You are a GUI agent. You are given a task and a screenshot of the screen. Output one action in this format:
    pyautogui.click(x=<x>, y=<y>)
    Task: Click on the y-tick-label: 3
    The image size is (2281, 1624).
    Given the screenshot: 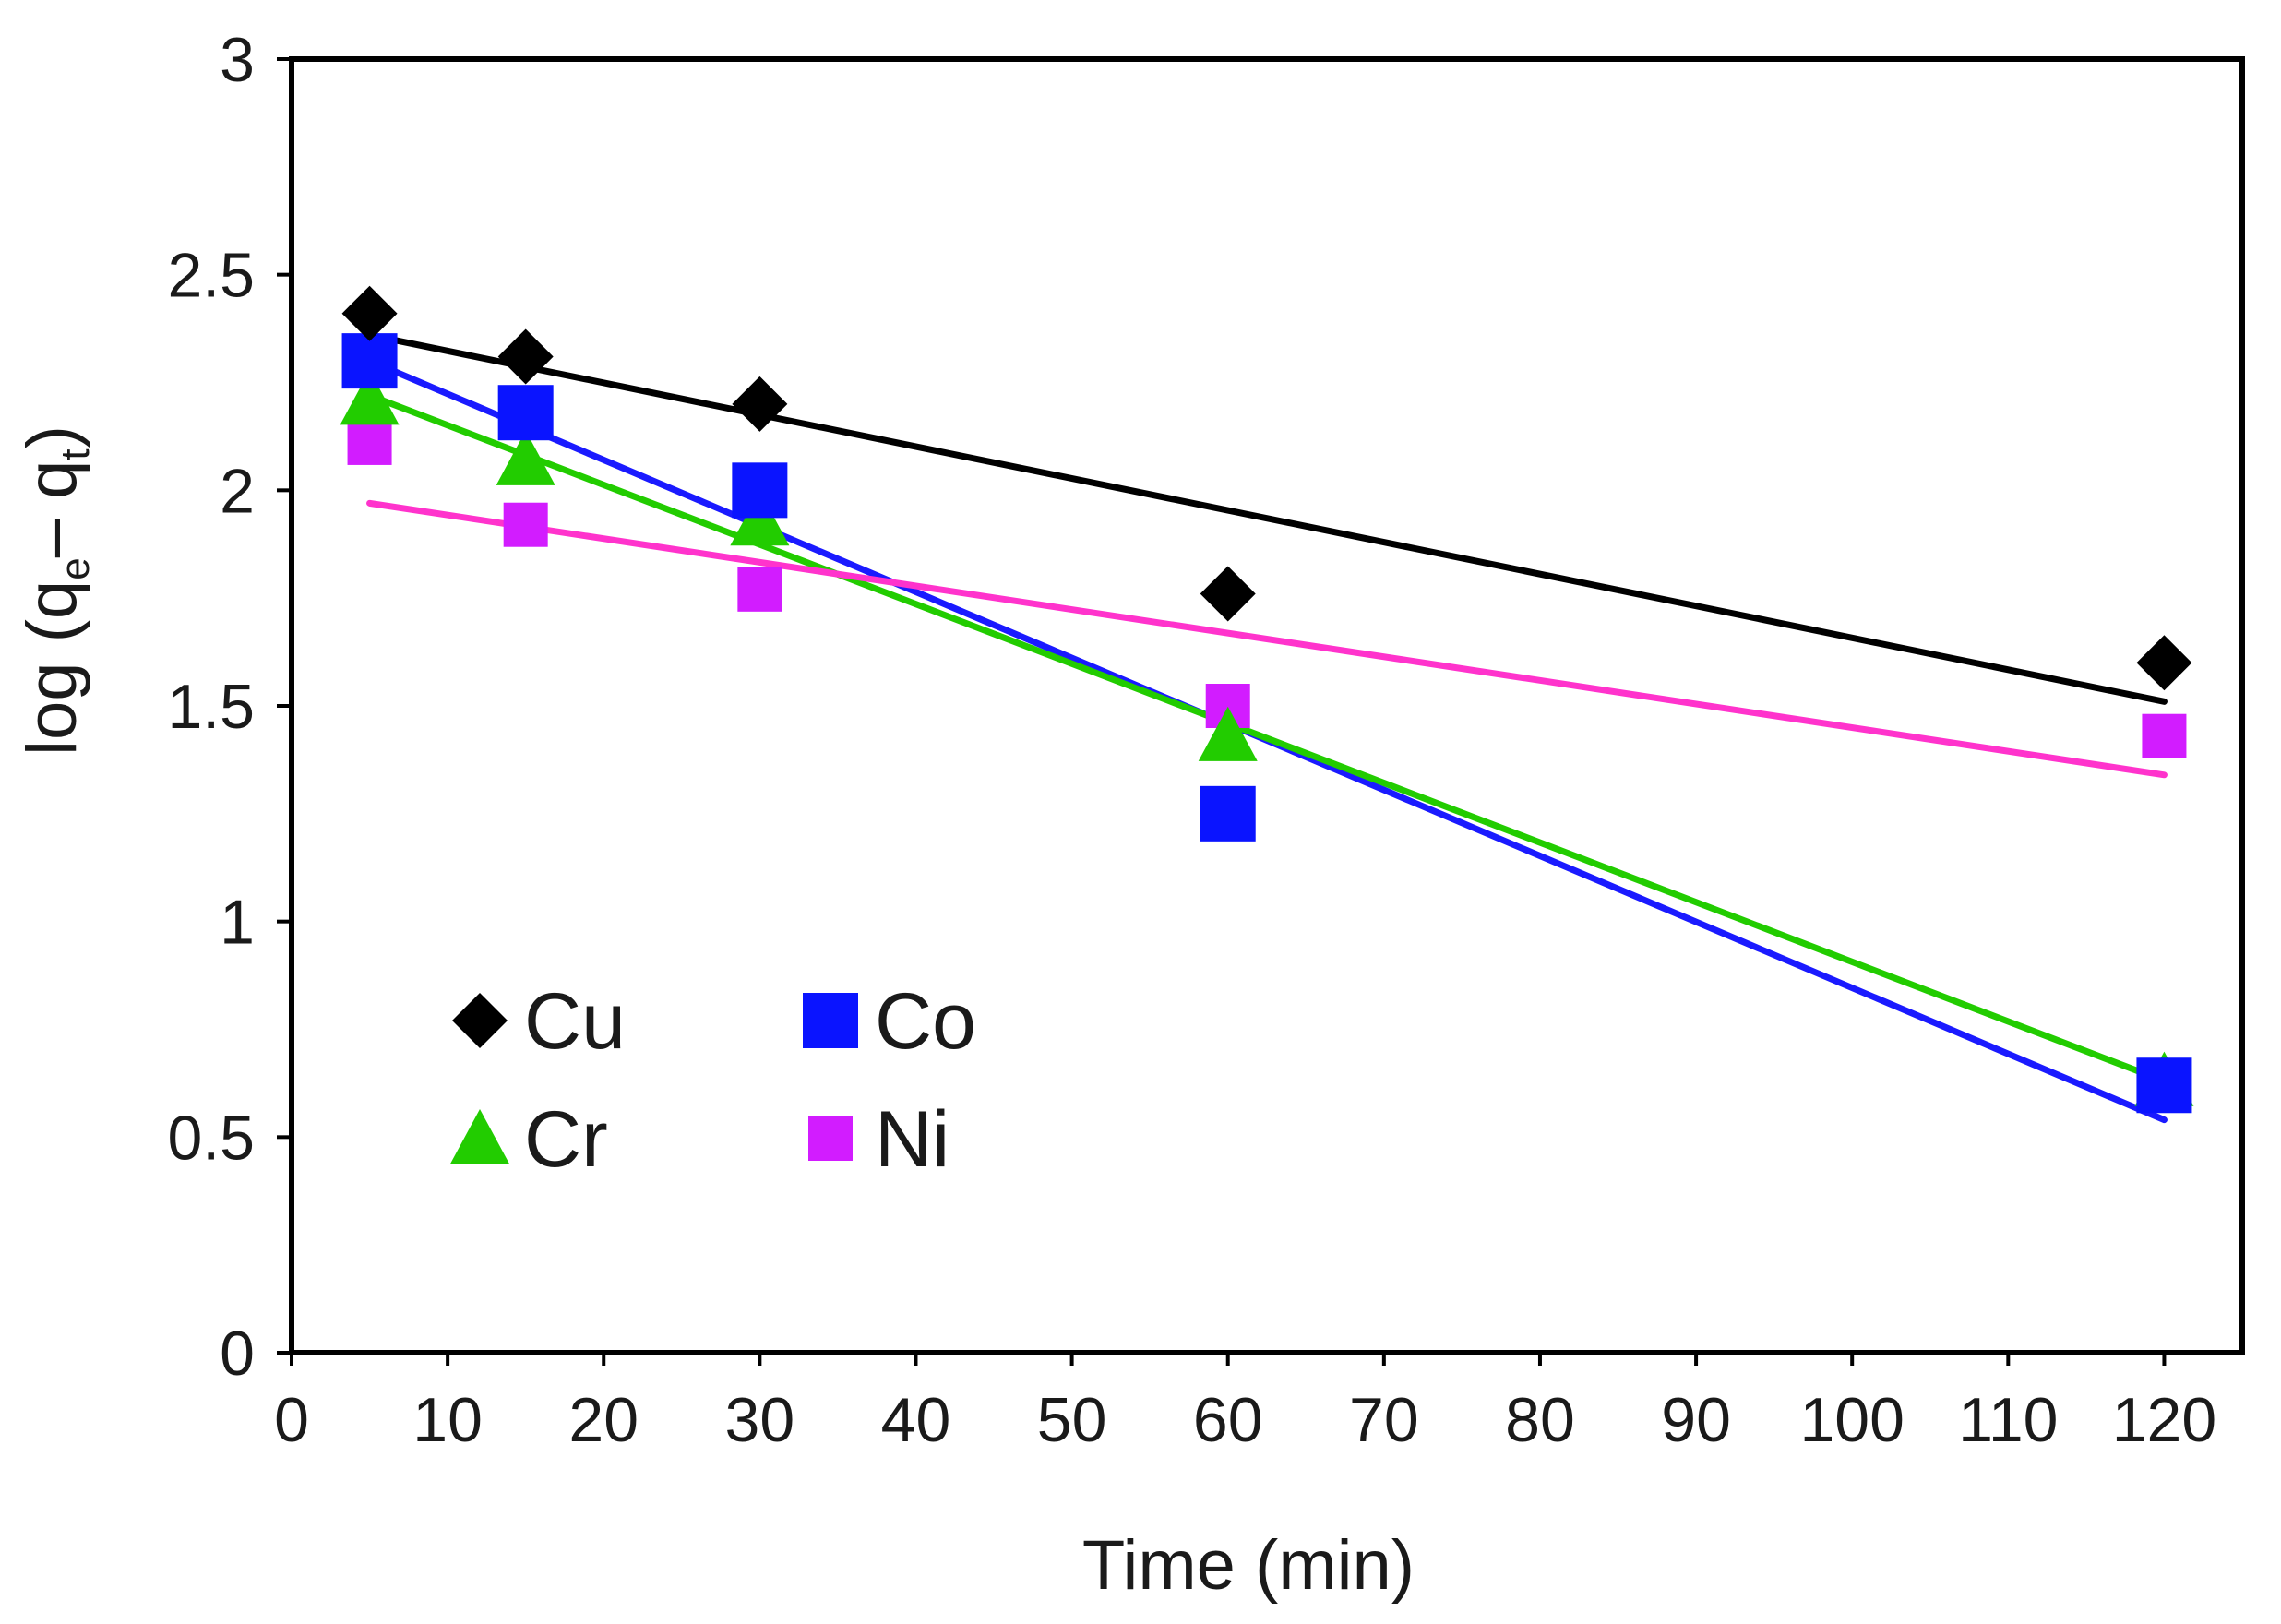 What is the action you would take?
    pyautogui.click(x=238, y=60)
    